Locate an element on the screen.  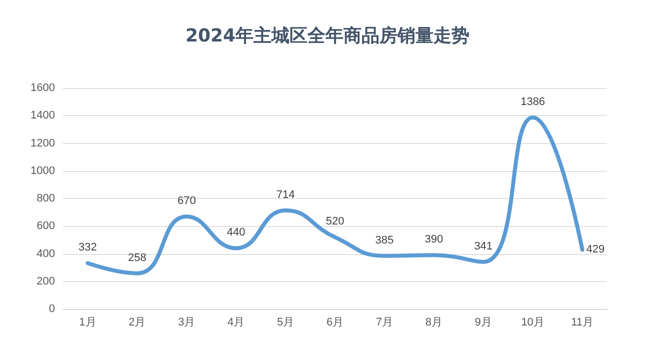
x-tick-label: 9月 is located at coordinates (483, 322).